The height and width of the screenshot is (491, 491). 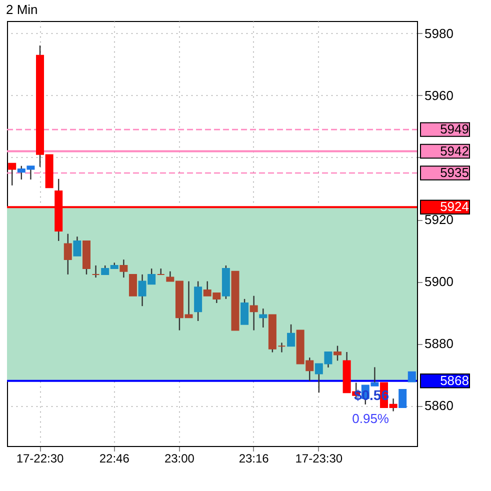 I want to click on x-tick-label: 22:46, so click(x=114, y=459).